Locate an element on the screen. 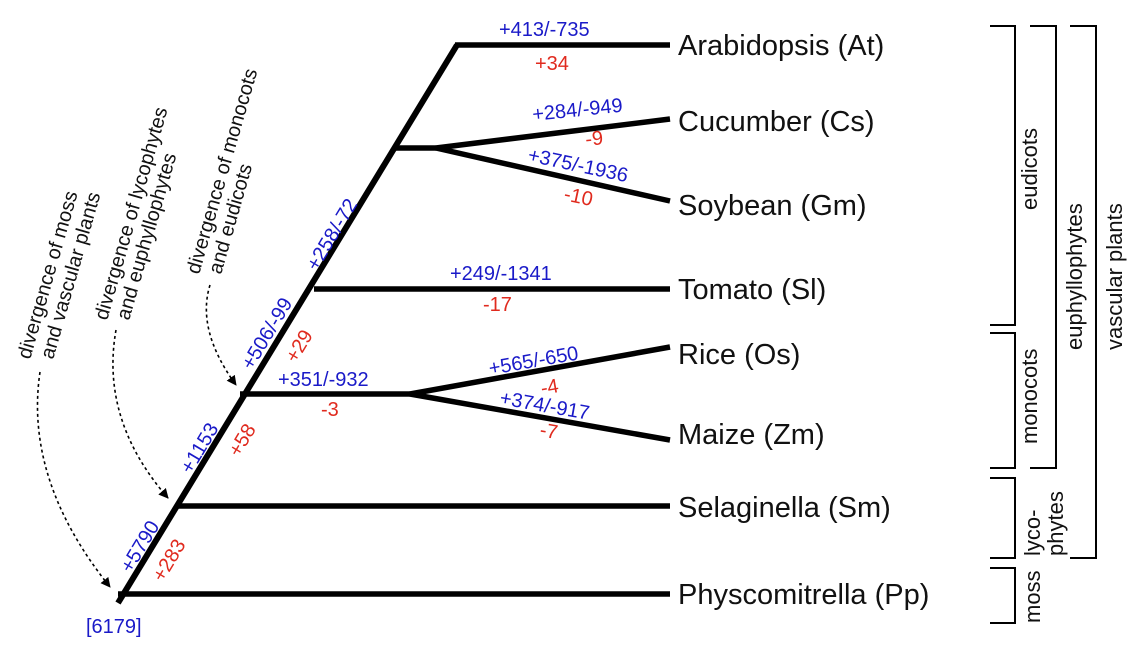 This screenshot has width=1130, height=646. bracket-vascular is located at coordinates (1083, 292).